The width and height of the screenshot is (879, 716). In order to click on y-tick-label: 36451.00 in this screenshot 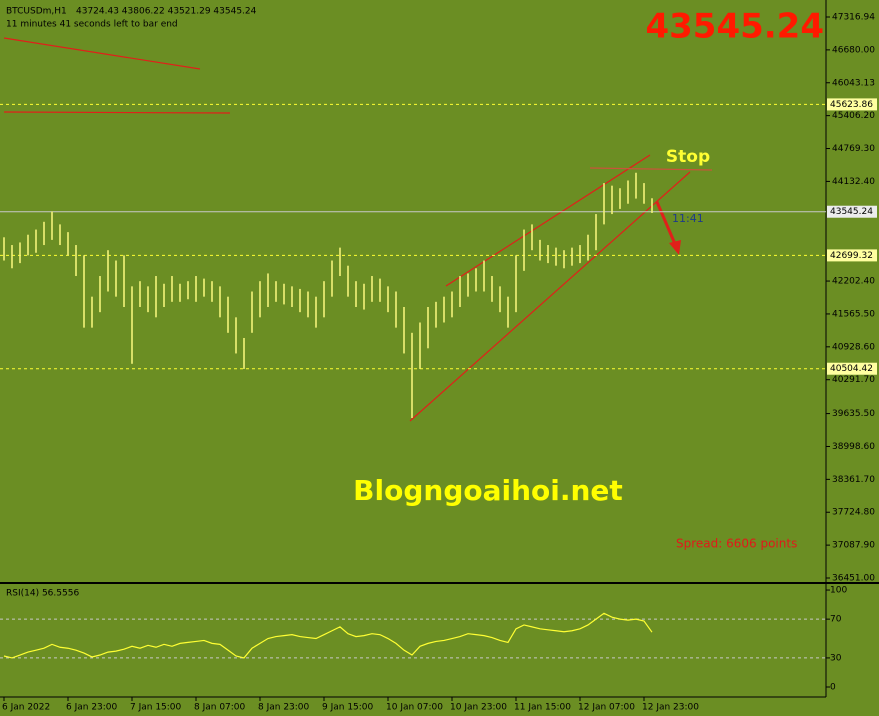, I will do `click(853, 579)`.